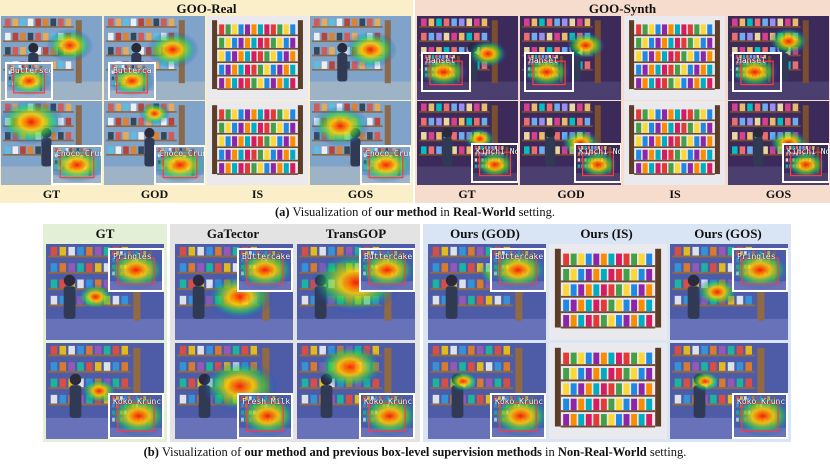 The image size is (830, 465). Describe the element at coordinates (778, 143) in the screenshot. I see `synth-row2-gos: Kimchi Noodles` at that location.